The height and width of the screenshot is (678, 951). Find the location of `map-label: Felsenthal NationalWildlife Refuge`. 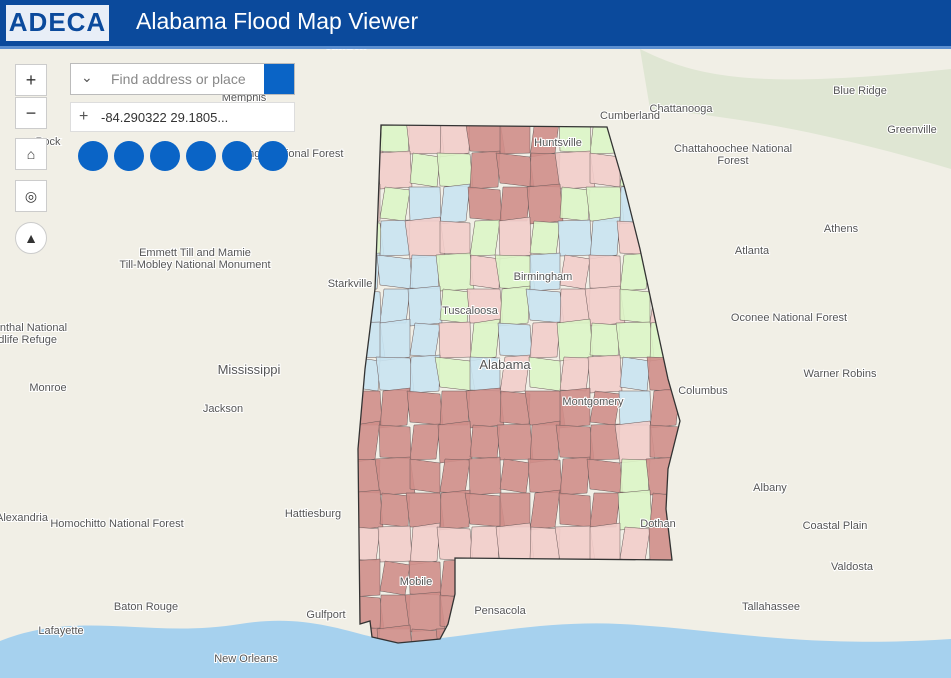

map-label: Felsenthal NationalWildlife Refuge is located at coordinates (33, 334).